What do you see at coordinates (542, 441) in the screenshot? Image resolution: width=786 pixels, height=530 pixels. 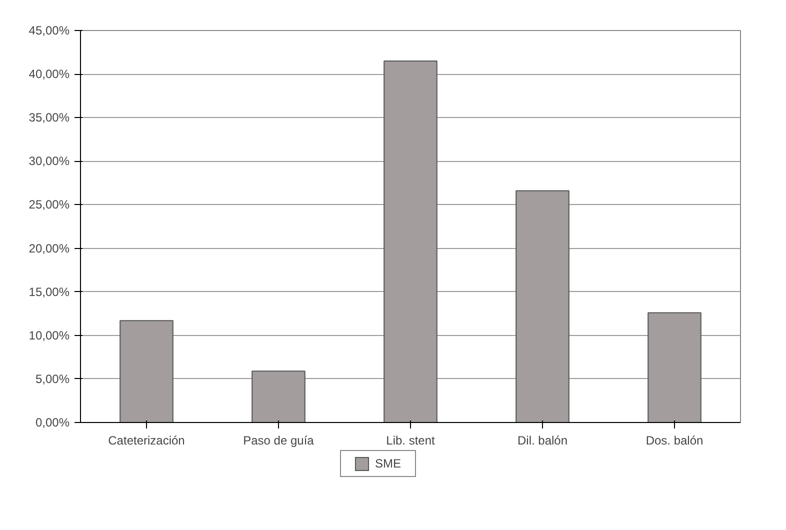 I see `x-tick-label: Dil. balón` at bounding box center [542, 441].